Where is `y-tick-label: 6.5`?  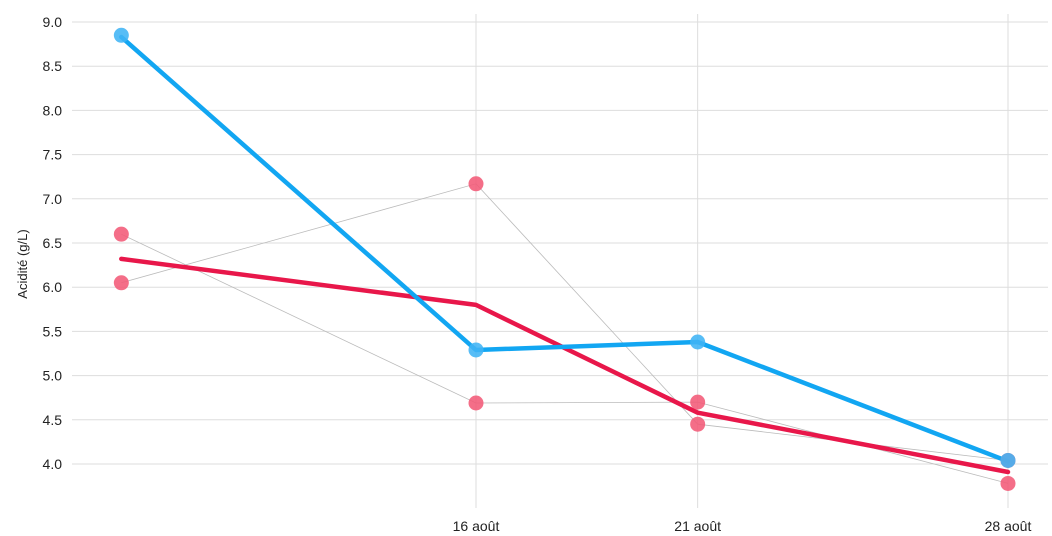
y-tick-label: 6.5 is located at coordinates (53, 243).